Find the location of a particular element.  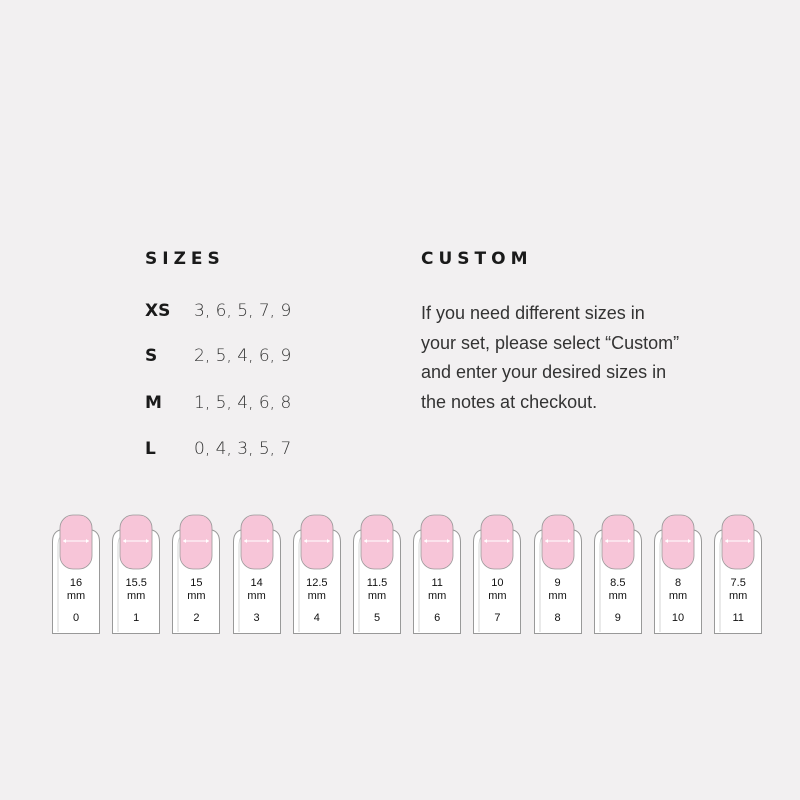

size-label: S is located at coordinates (151, 356).